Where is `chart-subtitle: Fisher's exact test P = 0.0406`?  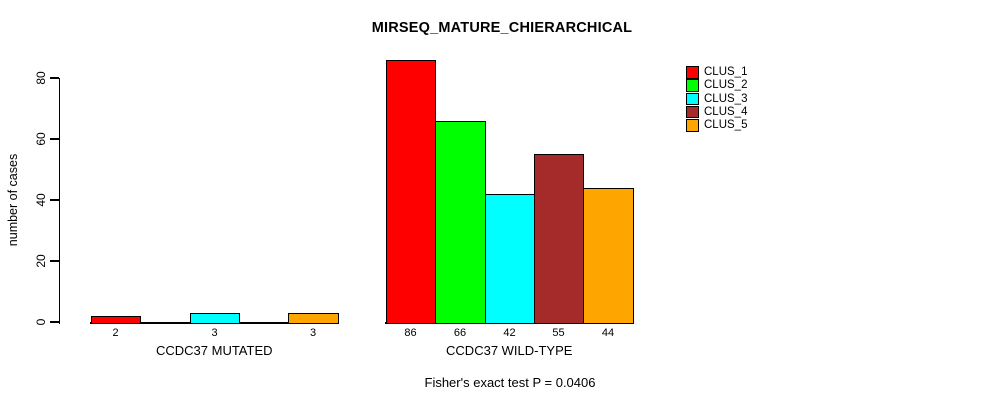 chart-subtitle: Fisher's exact test P = 0.0406 is located at coordinates (510, 382).